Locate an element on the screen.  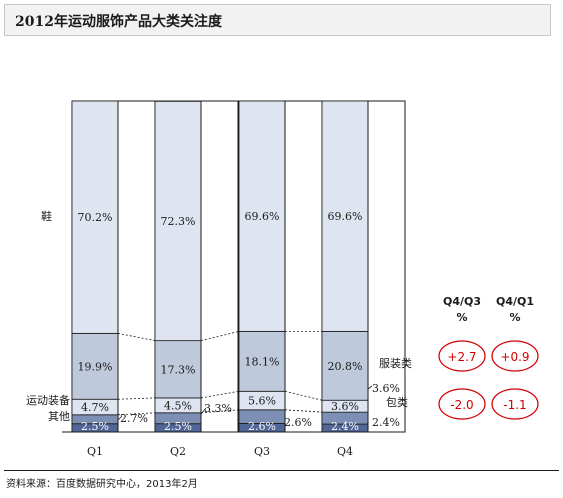
change-header: Q4/Q3 is located at coordinates (462, 301).